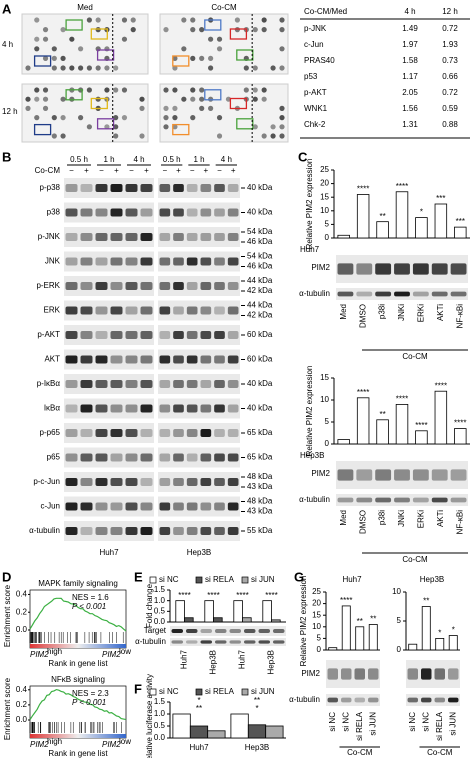 The image size is (474, 758). Describe the element at coordinates (155, 630) in the screenshot. I see `blot-label: Target` at that location.